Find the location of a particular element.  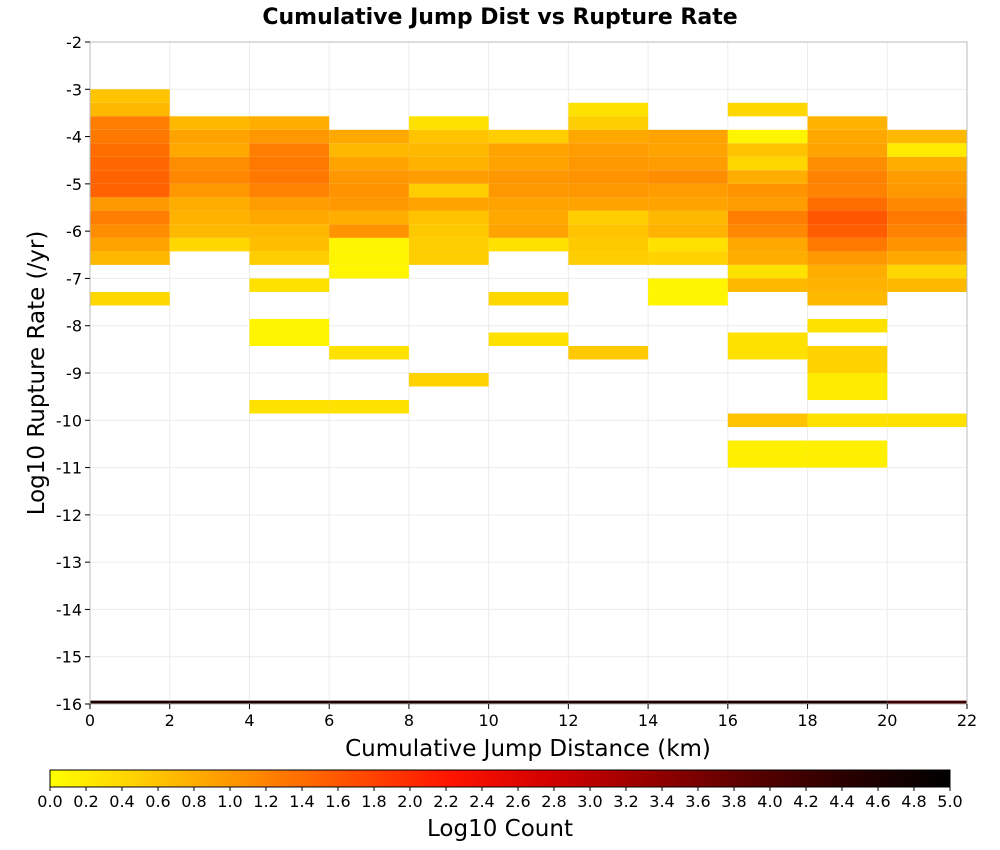

x-tick-label: 10 is located at coordinates (488, 720).